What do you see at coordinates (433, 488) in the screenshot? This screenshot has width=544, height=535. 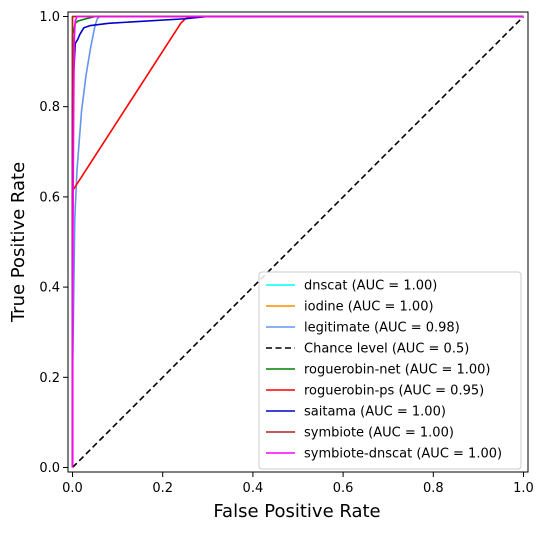 I see `x-tick-label: 0.8` at bounding box center [433, 488].